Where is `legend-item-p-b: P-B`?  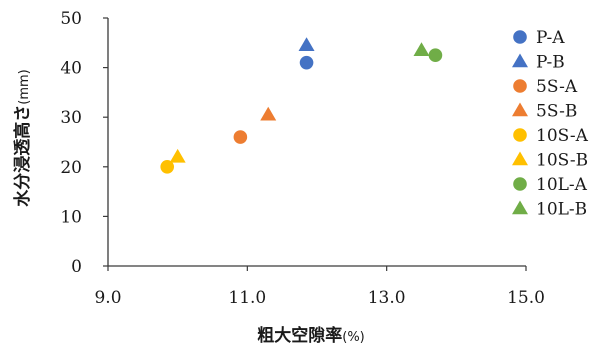
legend-item-p-b: P-B is located at coordinates (538, 63).